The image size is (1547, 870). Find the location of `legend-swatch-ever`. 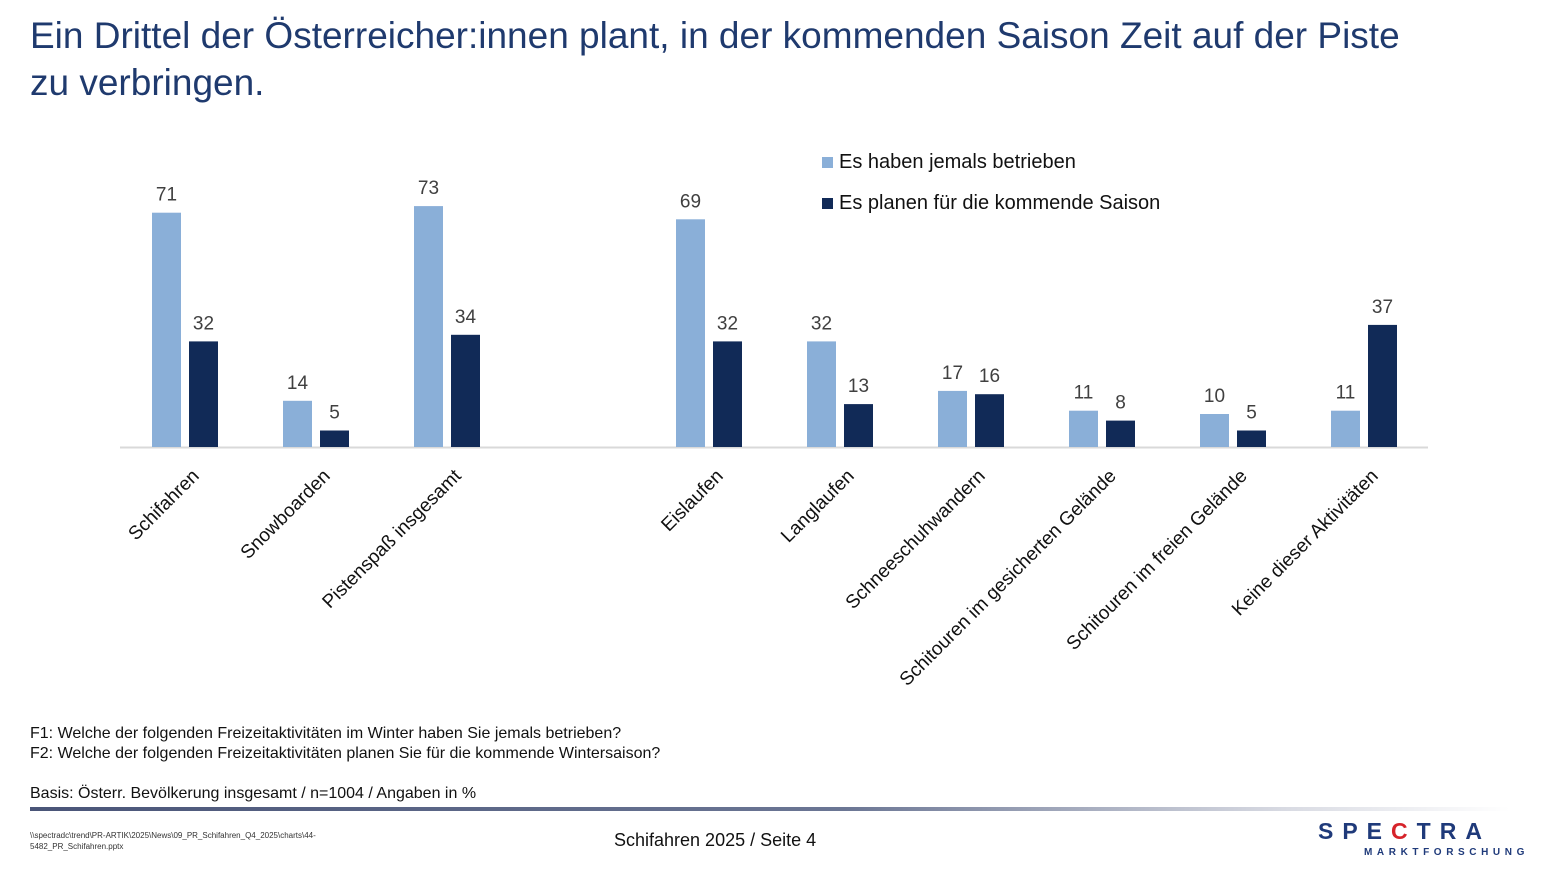

legend-swatch-ever is located at coordinates (827, 162).